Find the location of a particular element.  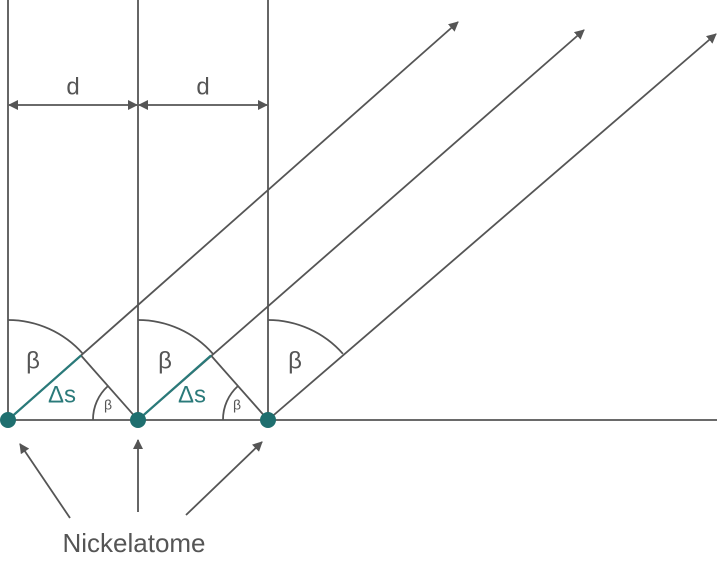

atoms-label: Nickelatome is located at coordinates (133, 543).